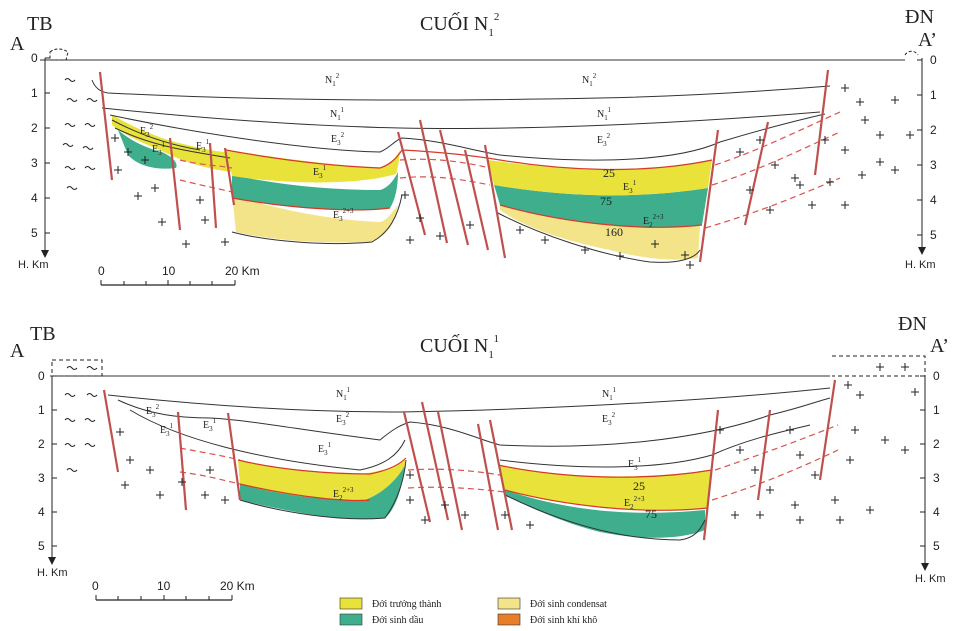 Image resolution: width=963 pixels, height=631 pixels. I want to click on isotherm-value: 75, so click(651, 514).